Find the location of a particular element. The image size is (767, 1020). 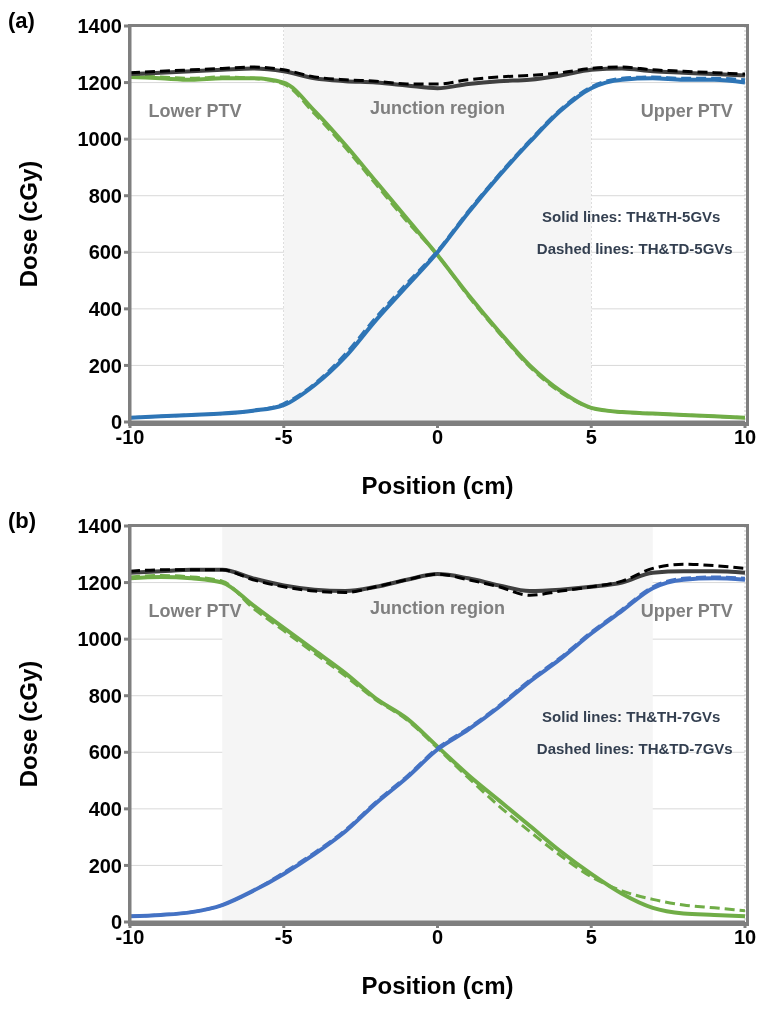

chart-title: (b) is located at coordinates (22, 521).